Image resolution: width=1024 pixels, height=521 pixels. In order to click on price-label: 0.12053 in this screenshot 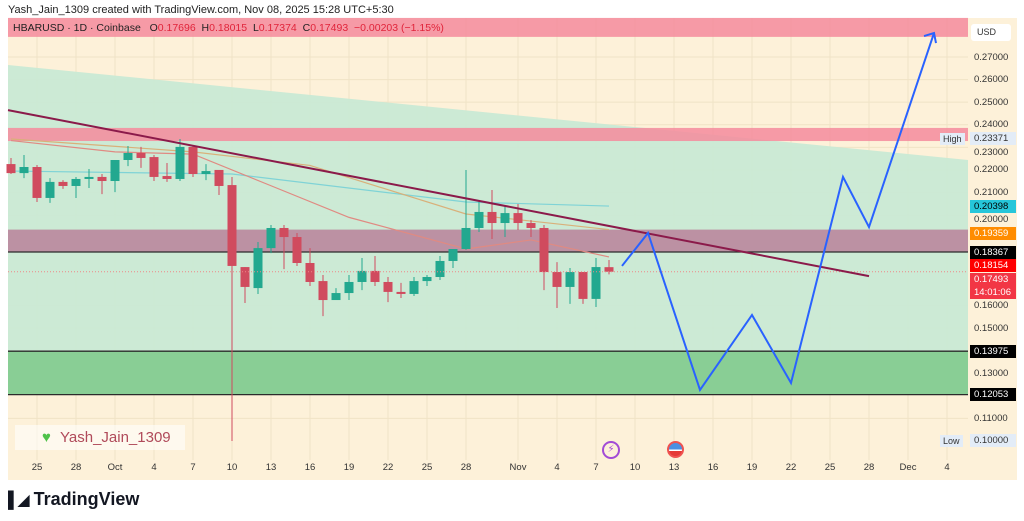, I will do `click(993, 395)`.